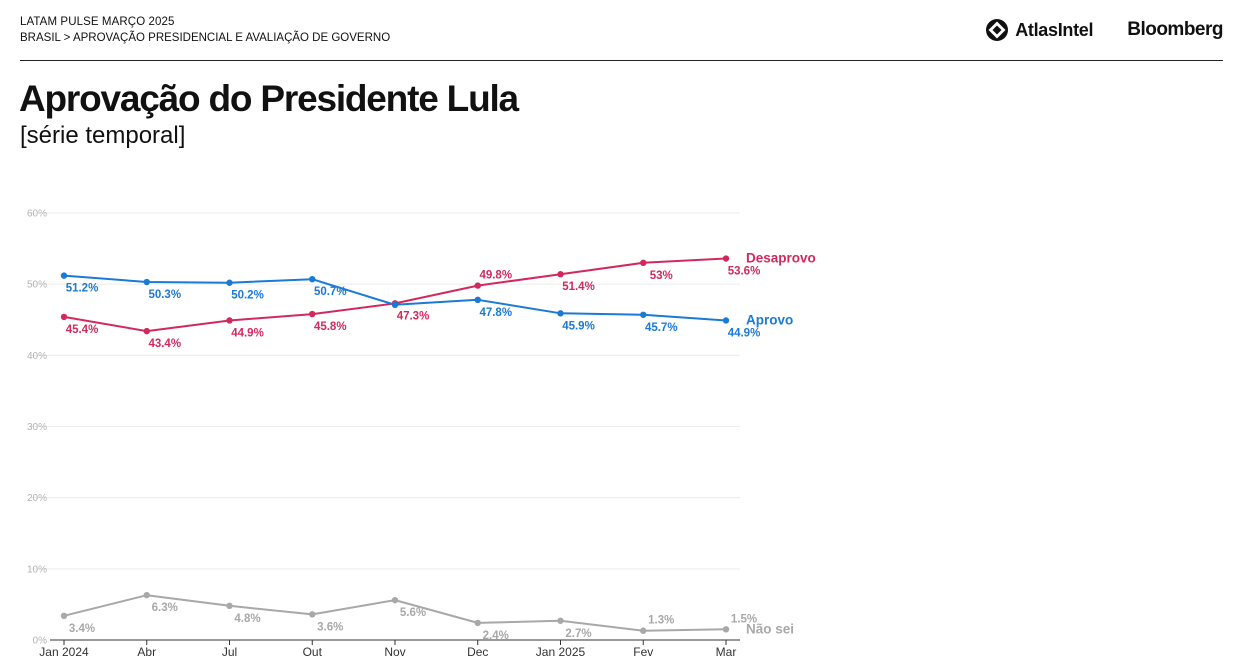  I want to click on y-tick-label: 40%, so click(37, 356).